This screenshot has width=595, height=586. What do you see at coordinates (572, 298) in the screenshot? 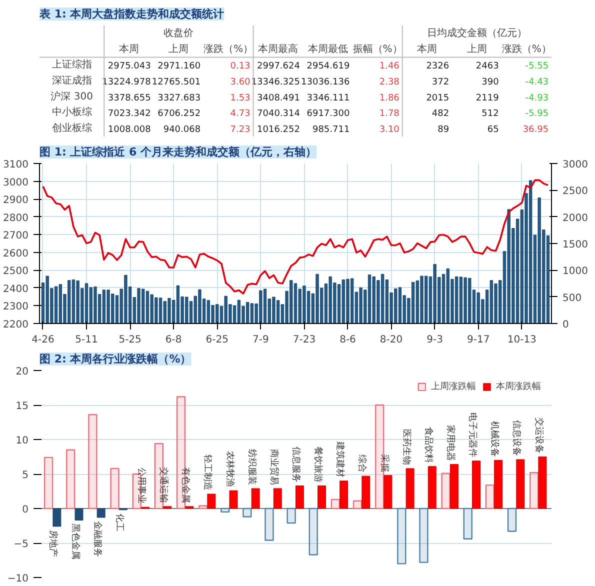
I see `y2-tick-label: 500` at bounding box center [572, 298].